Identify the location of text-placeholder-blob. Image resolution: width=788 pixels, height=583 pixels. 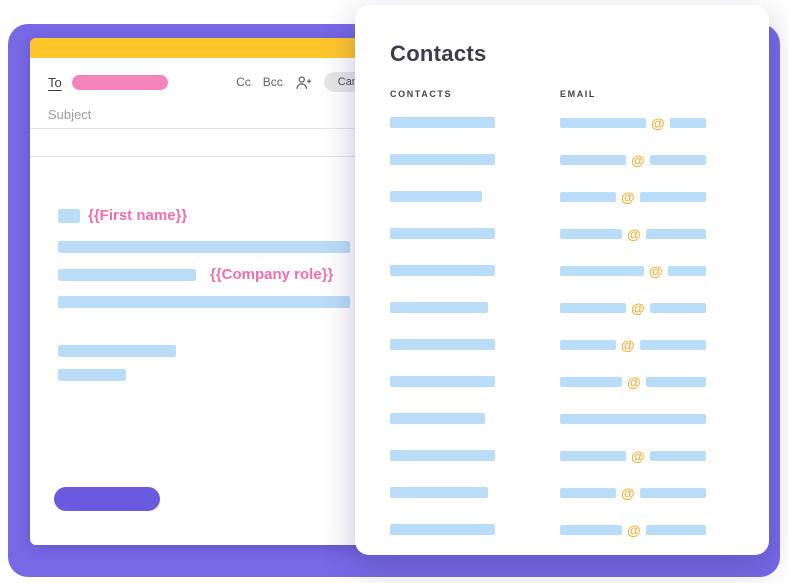
(69, 215).